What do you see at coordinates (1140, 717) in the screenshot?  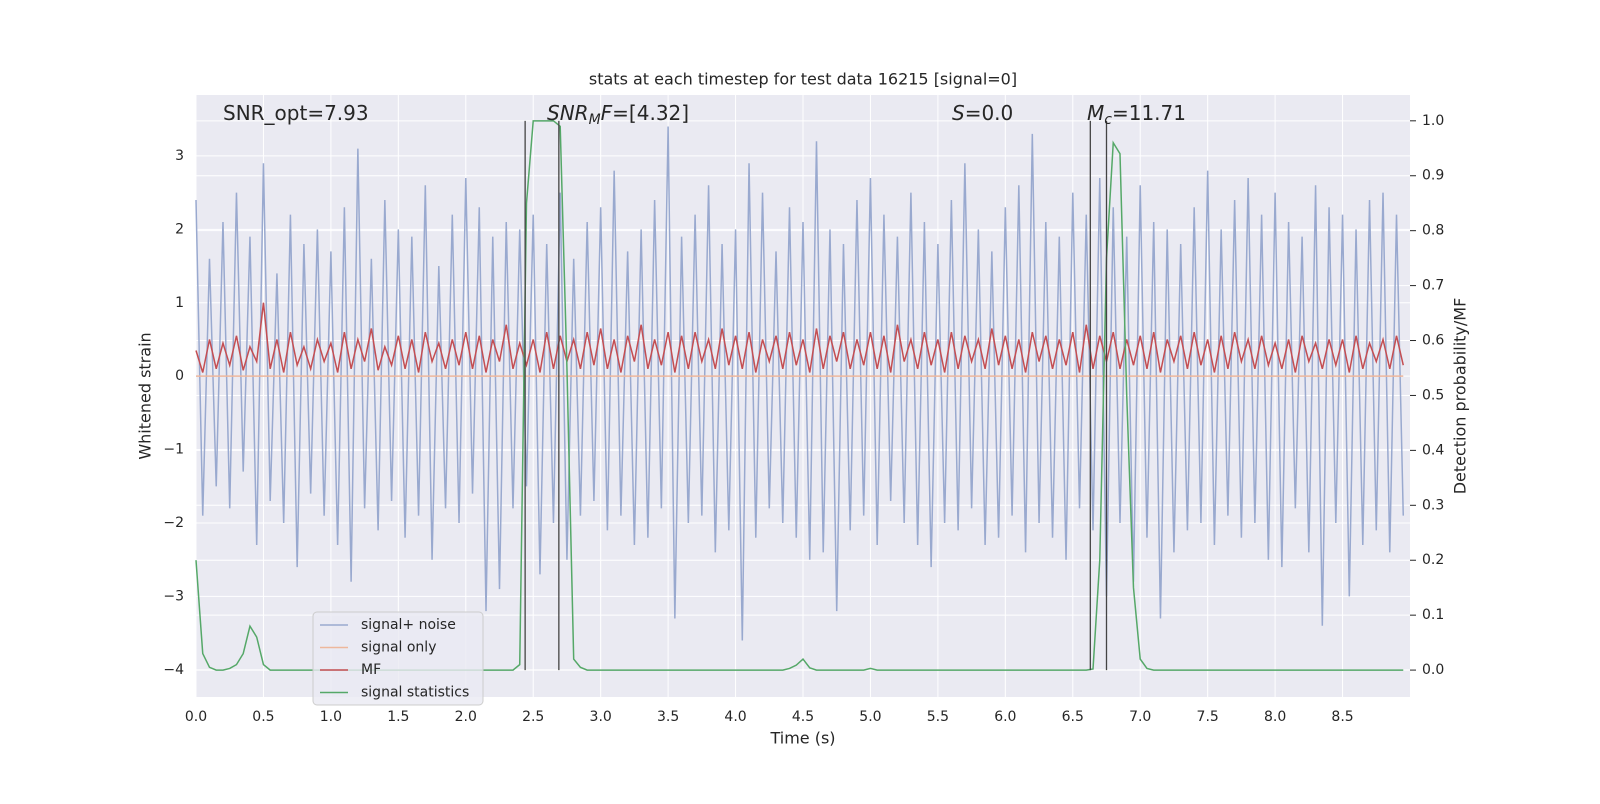 I see `x-tick-label: 7.0` at bounding box center [1140, 717].